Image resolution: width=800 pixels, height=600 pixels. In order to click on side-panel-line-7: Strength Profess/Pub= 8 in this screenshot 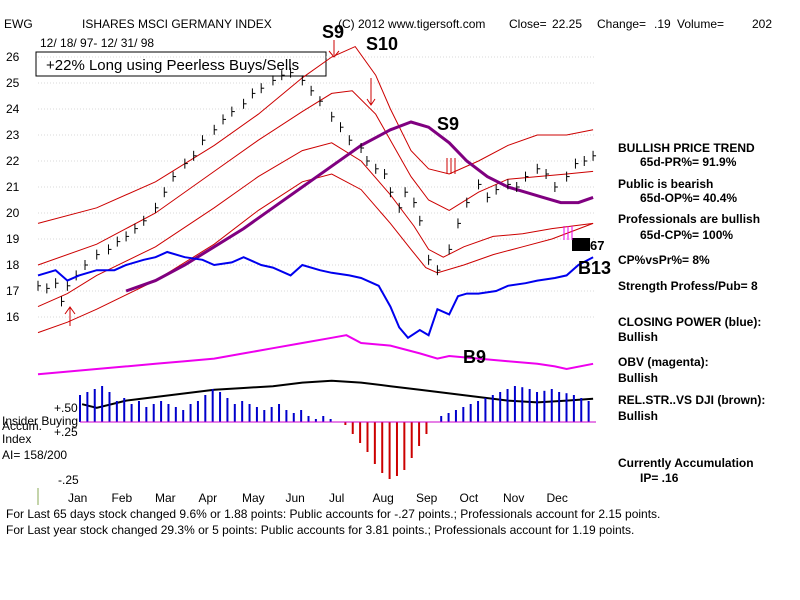, I will do `click(688, 286)`.